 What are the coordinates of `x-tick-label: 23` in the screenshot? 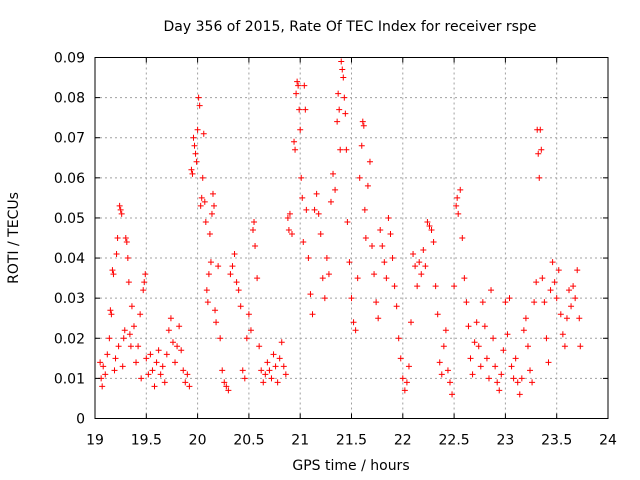 It's located at (505, 441).